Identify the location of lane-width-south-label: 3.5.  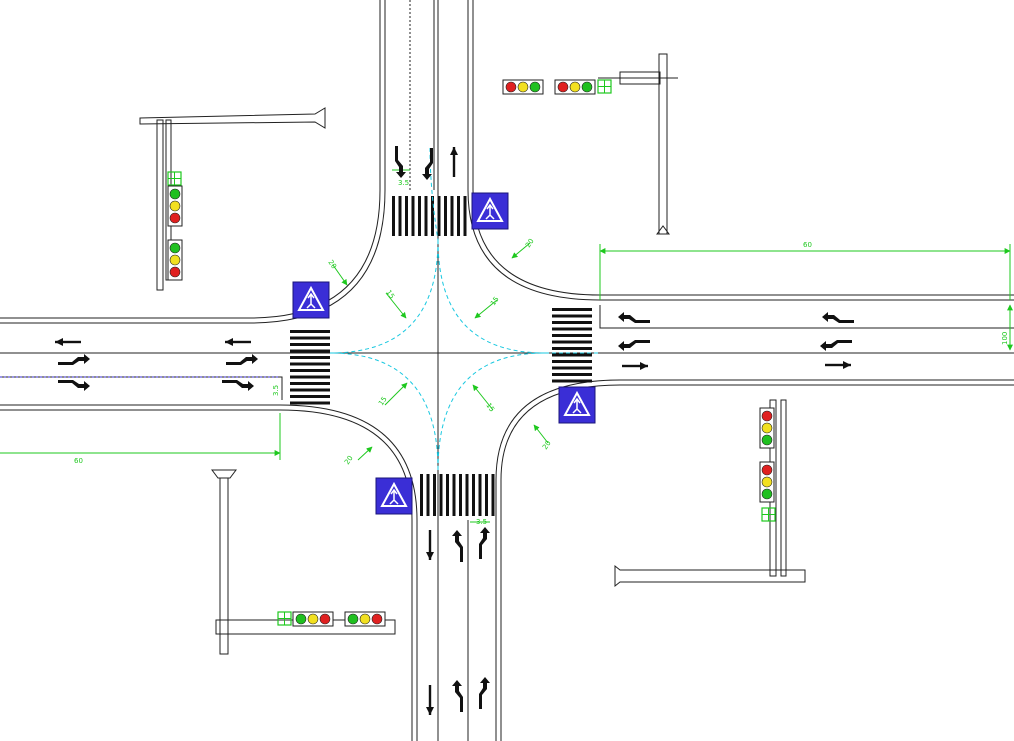
(481, 522).